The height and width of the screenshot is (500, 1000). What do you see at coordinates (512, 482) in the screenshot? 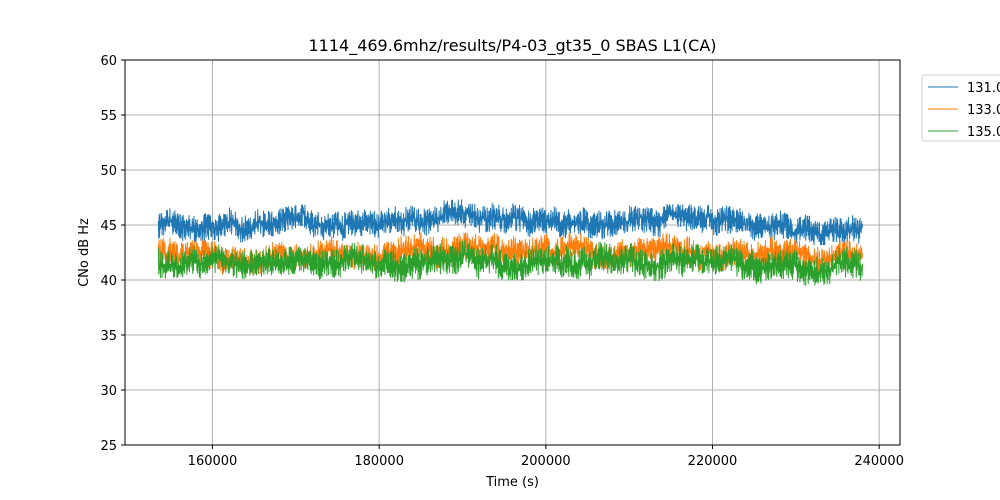
I see `x-axis-label: Time (s)` at bounding box center [512, 482].